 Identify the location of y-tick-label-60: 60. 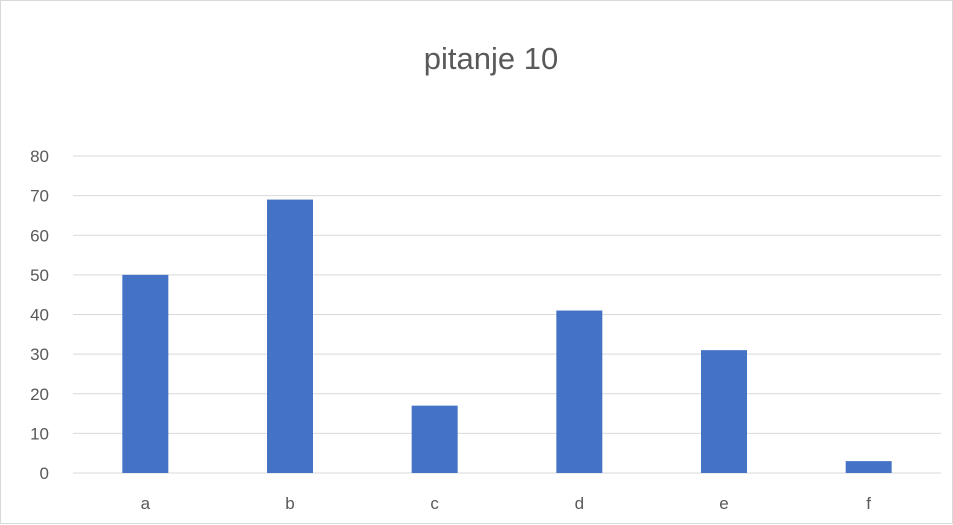
(39, 235).